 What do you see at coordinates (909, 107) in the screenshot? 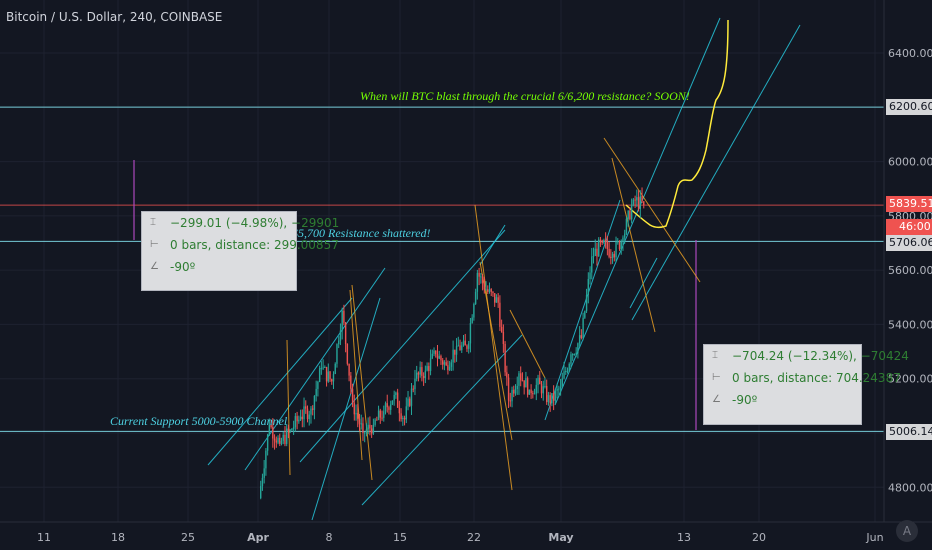
I see `price-label-6200: 6200.60` at bounding box center [909, 107].